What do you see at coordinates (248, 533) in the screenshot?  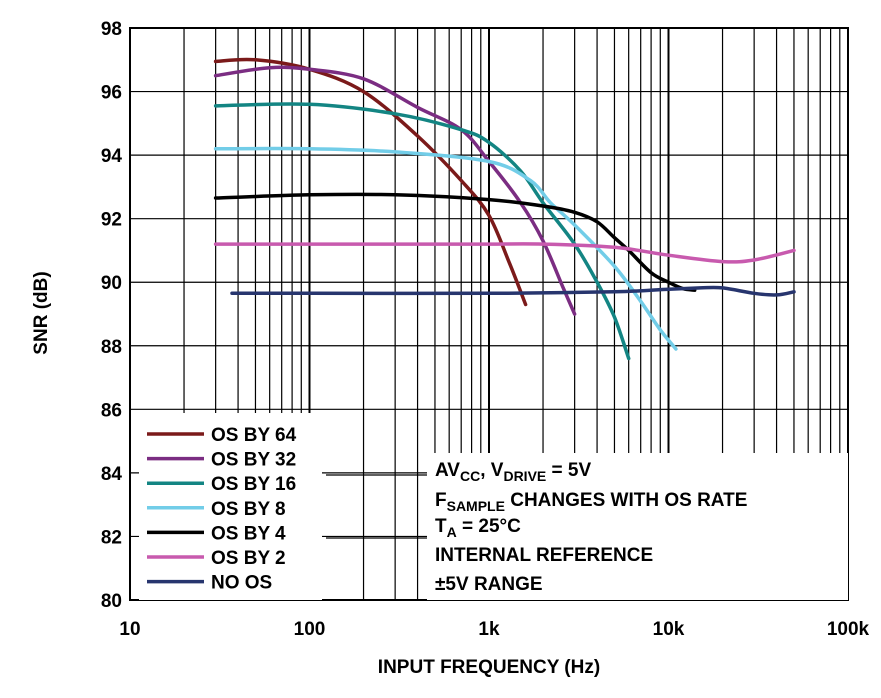 I see `legend-label: OS BY 4` at bounding box center [248, 533].